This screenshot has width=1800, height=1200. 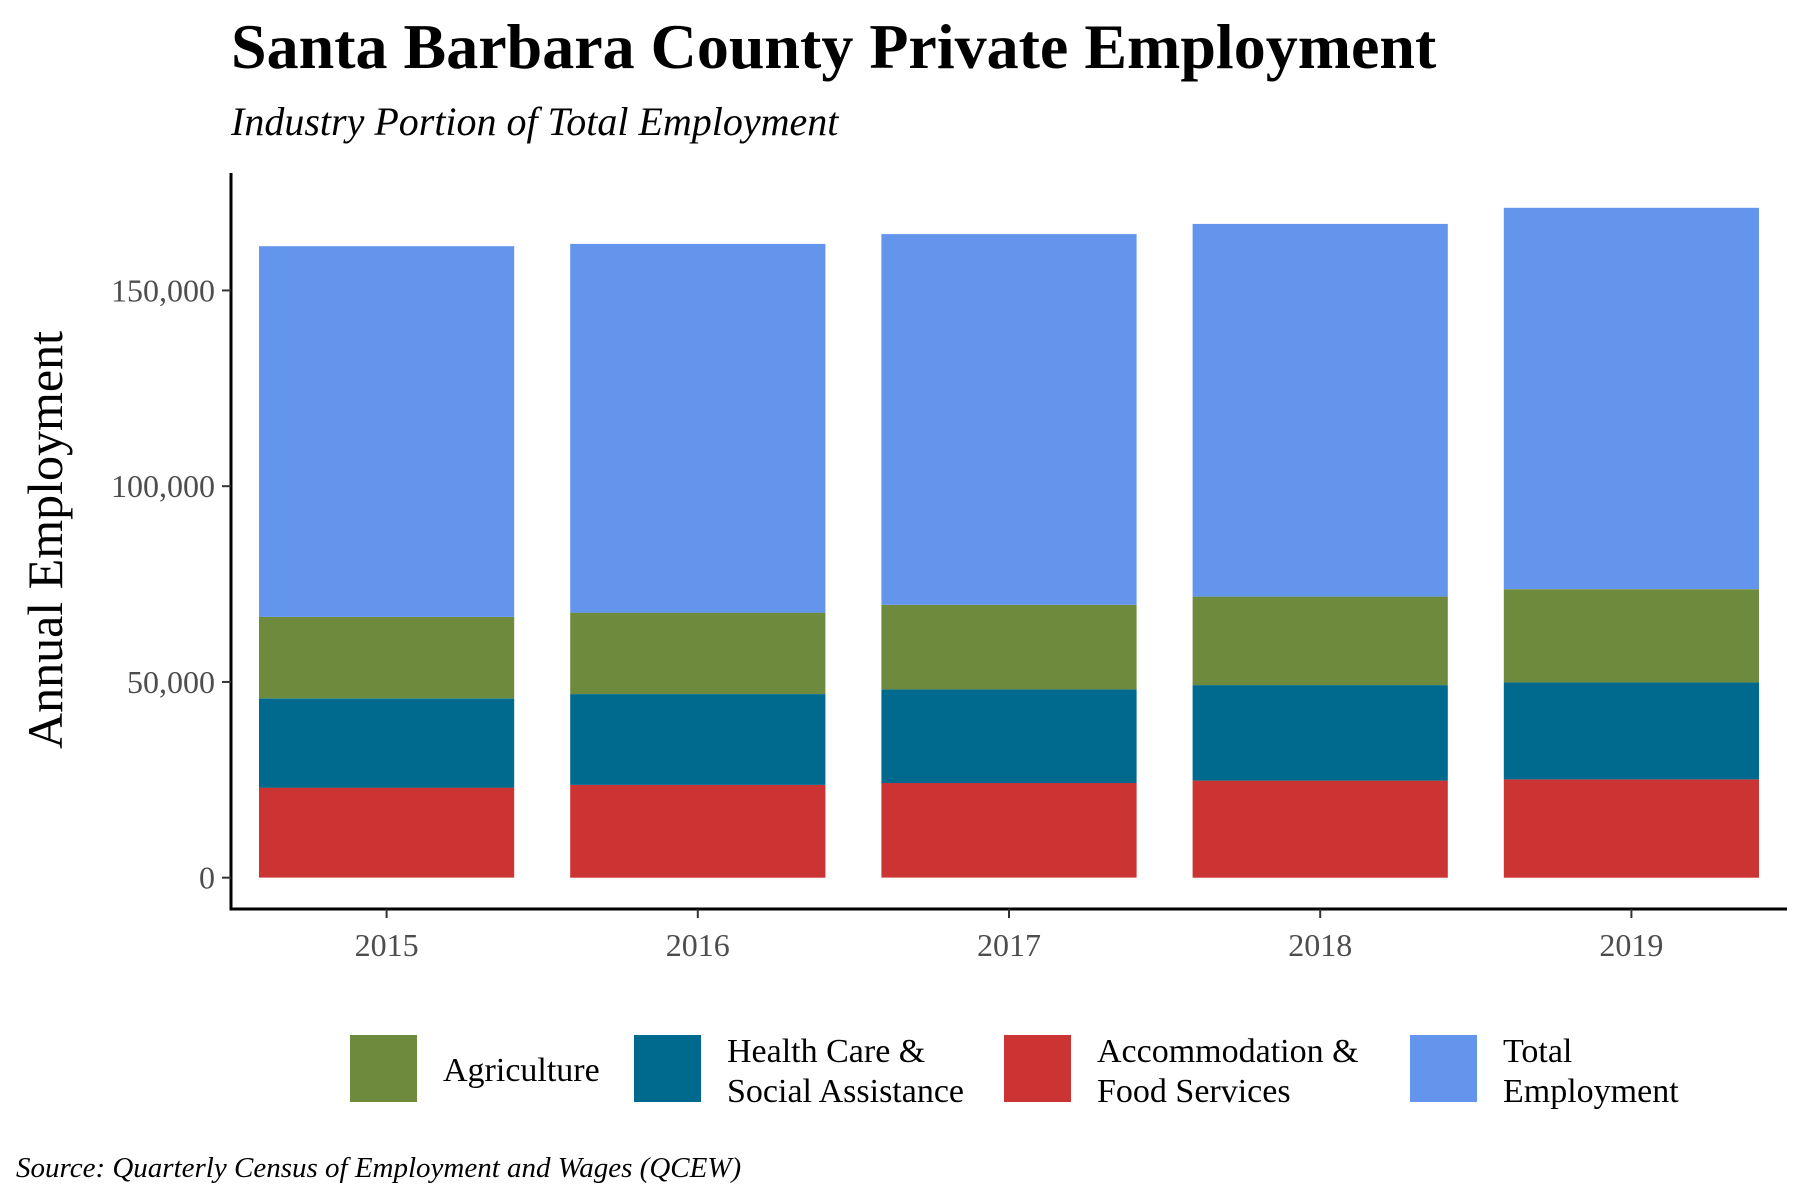 I want to click on legend-label: Agriculture, so click(x=521, y=1070).